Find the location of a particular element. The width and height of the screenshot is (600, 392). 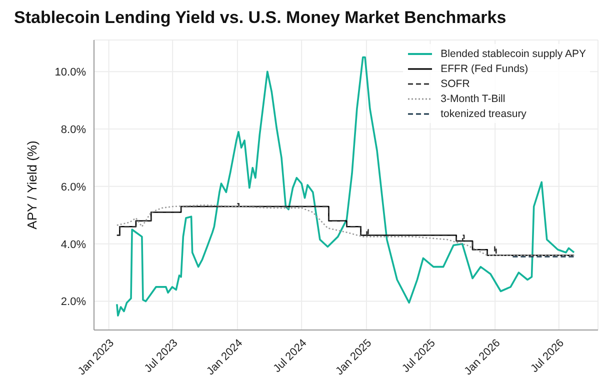

legend-label: Blended stablecoin supply APY is located at coordinates (513, 54).